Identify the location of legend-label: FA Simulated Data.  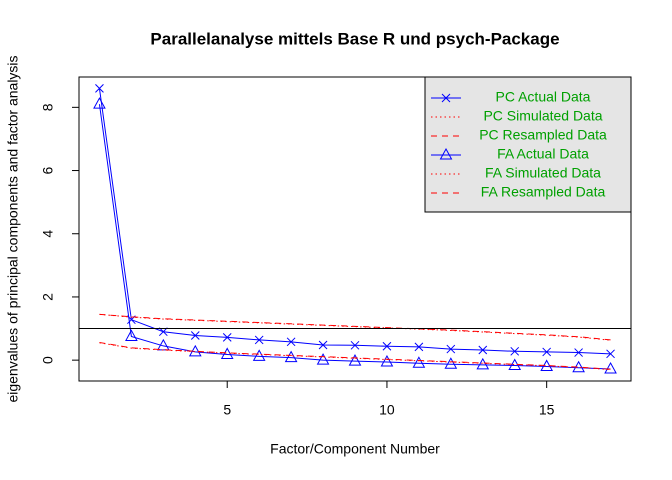
(543, 173).